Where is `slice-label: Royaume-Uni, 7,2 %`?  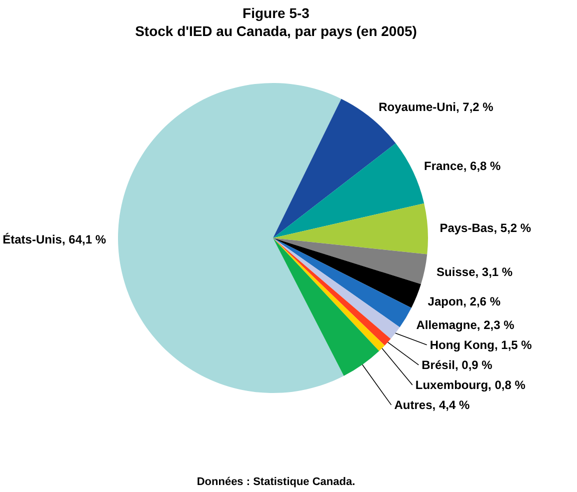
slice-label: Royaume-Uni, 7,2 % is located at coordinates (436, 107).